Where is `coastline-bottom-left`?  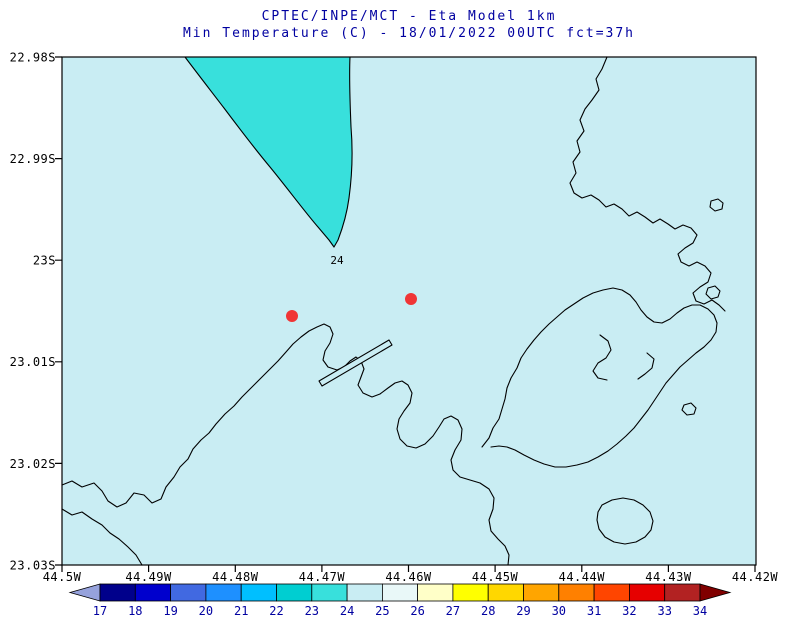
coastline-bottom-left is located at coordinates (102, 537).